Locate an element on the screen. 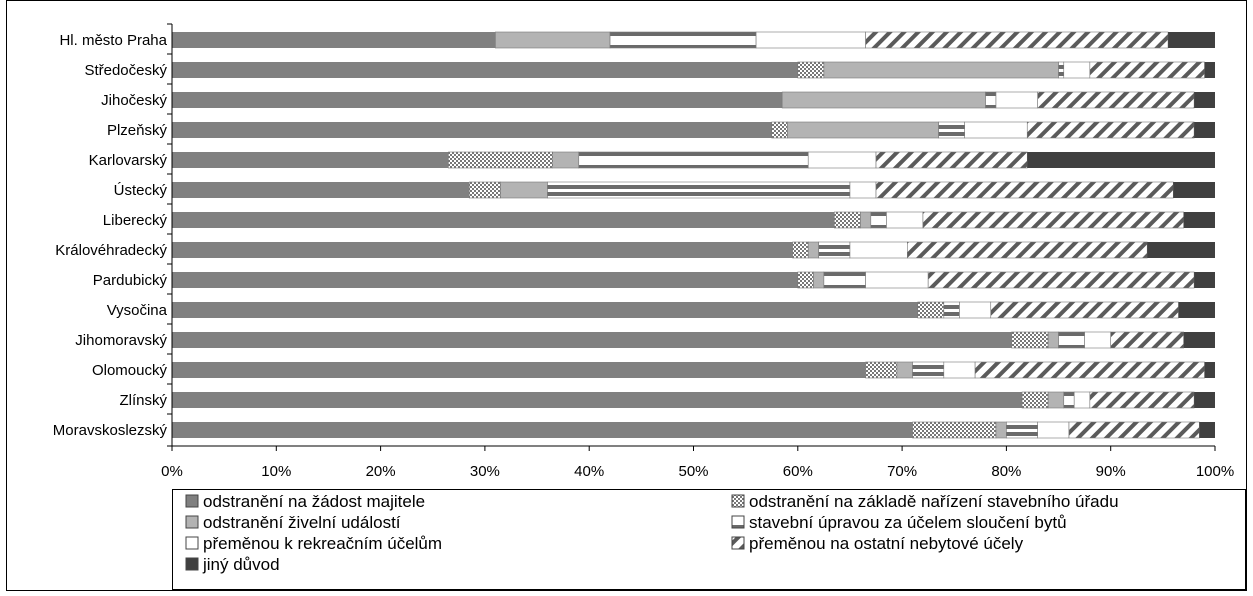 The height and width of the screenshot is (596, 1253). bar-segment-s3-r6 is located at coordinates (878, 220).